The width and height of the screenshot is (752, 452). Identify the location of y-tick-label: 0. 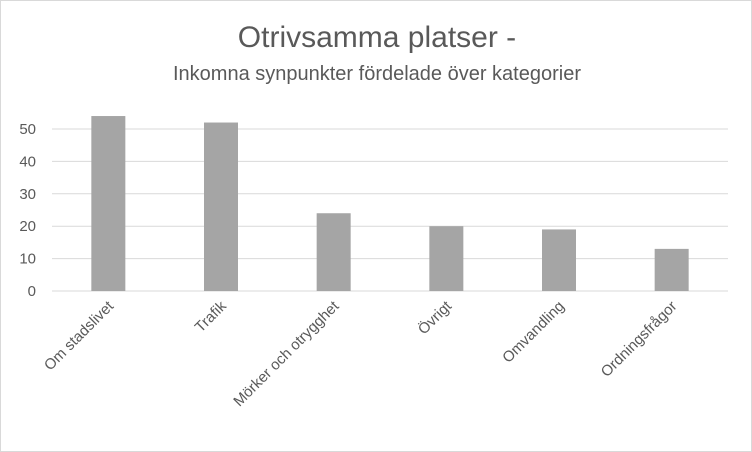
(32, 291).